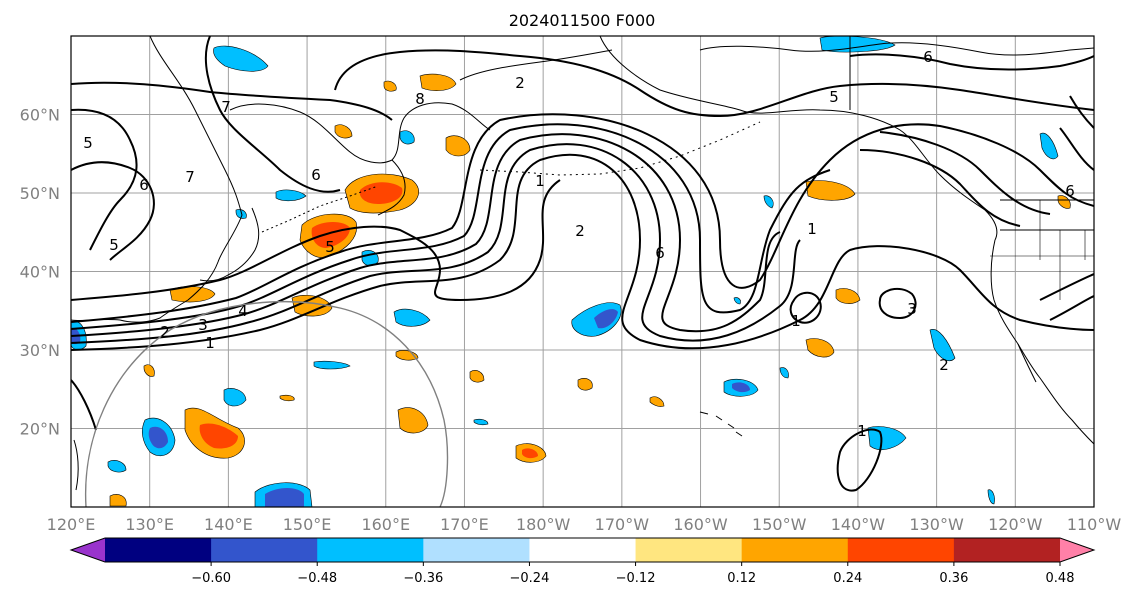  Describe the element at coordinates (741, 578) in the screenshot. I see `colorbar-tick-label: 0.12` at that location.